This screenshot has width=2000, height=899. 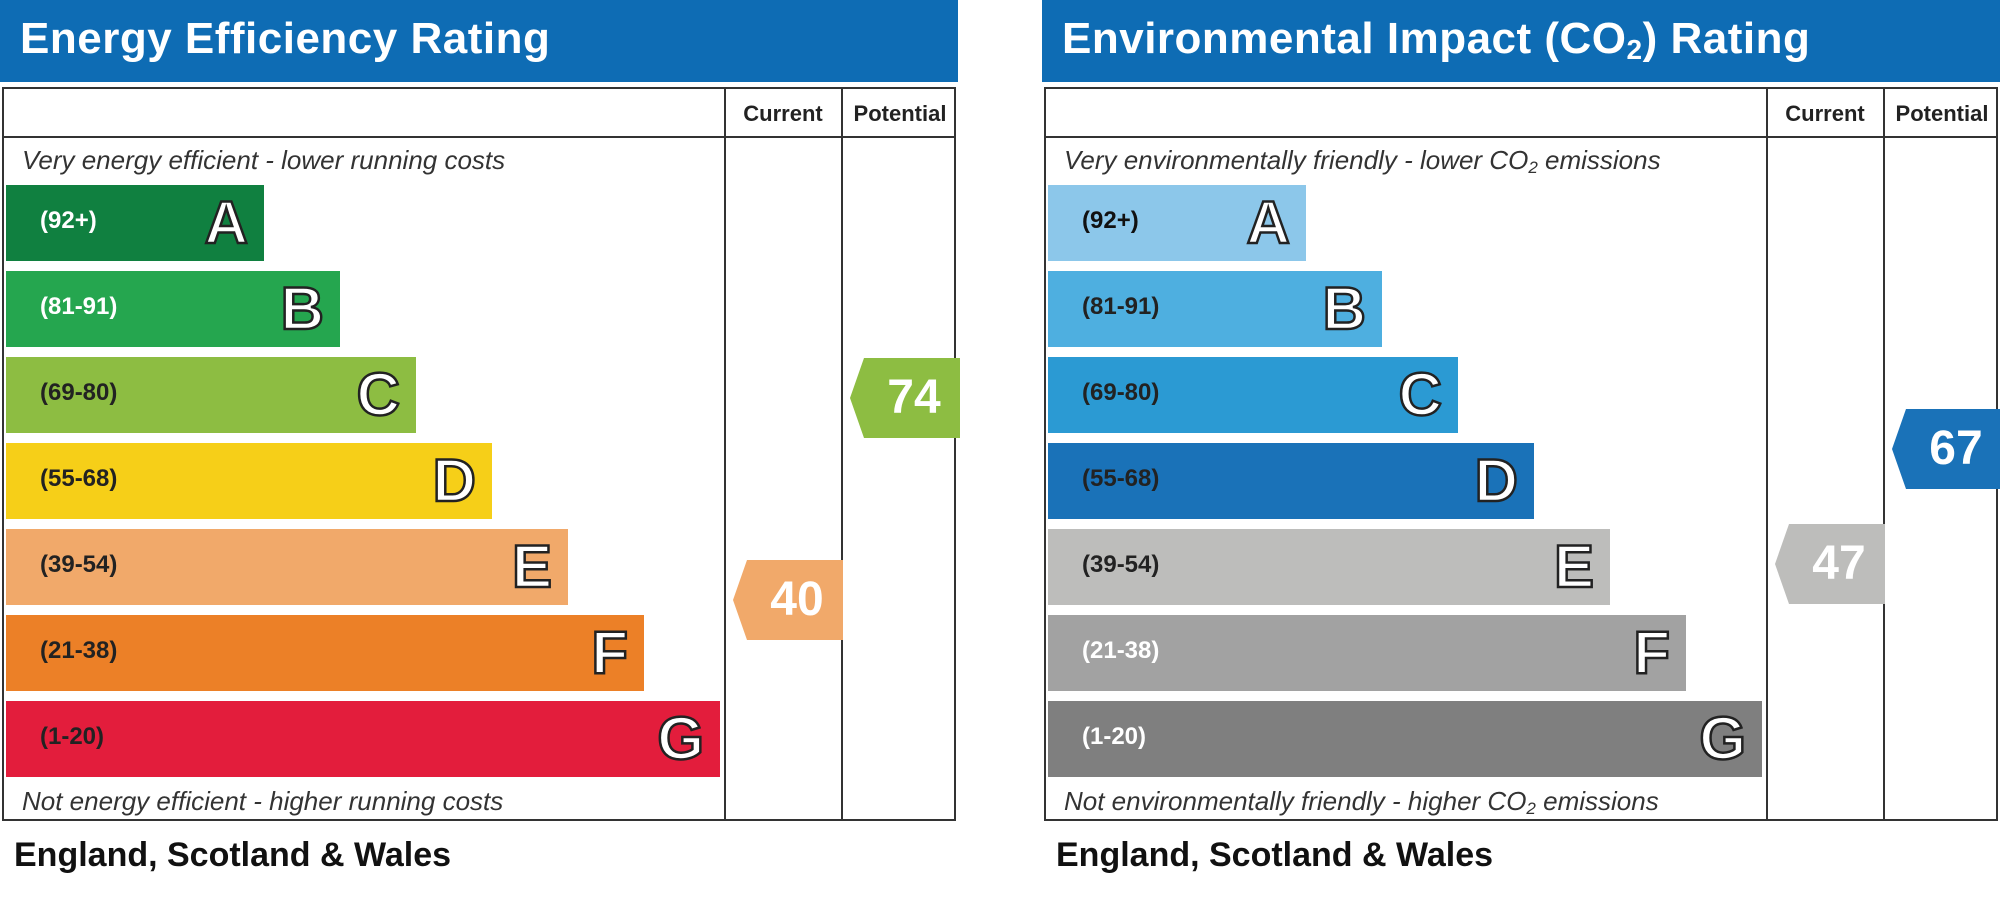 I want to click on title-text-part: Environmental Impact (CO, so click(x=1344, y=38).